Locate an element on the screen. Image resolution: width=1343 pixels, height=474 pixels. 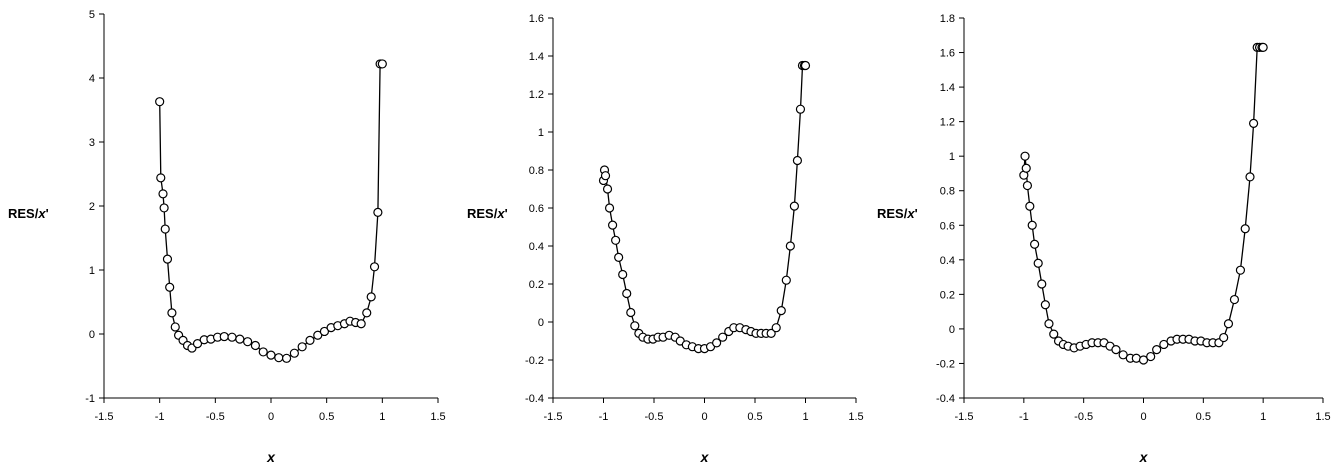
y-tick-label: 2 is located at coordinates (92, 207).